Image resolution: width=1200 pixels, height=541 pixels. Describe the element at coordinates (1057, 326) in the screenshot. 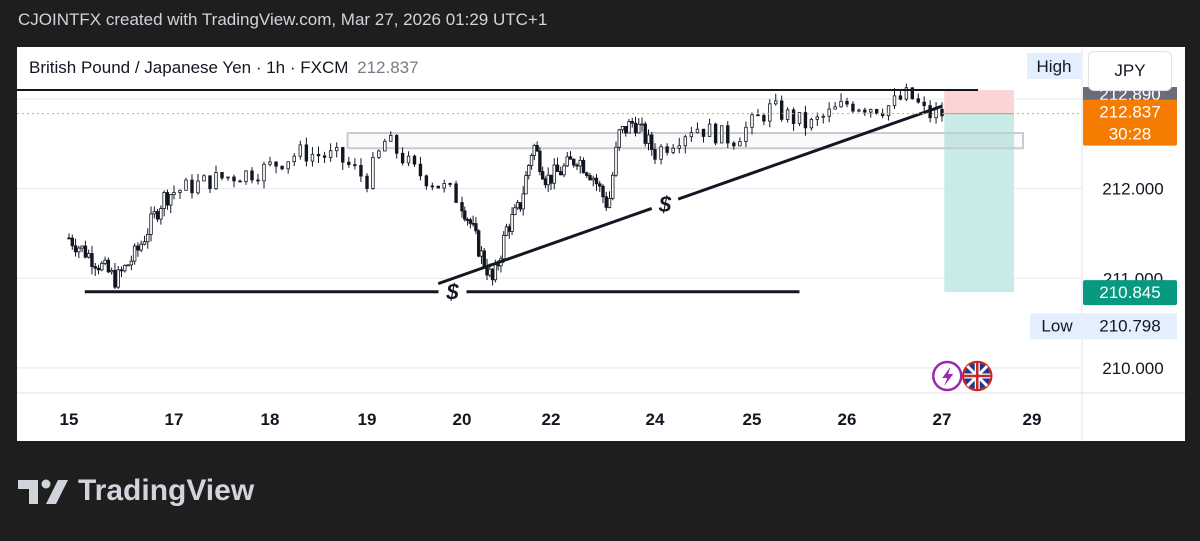

I see `low-label-box` at that location.